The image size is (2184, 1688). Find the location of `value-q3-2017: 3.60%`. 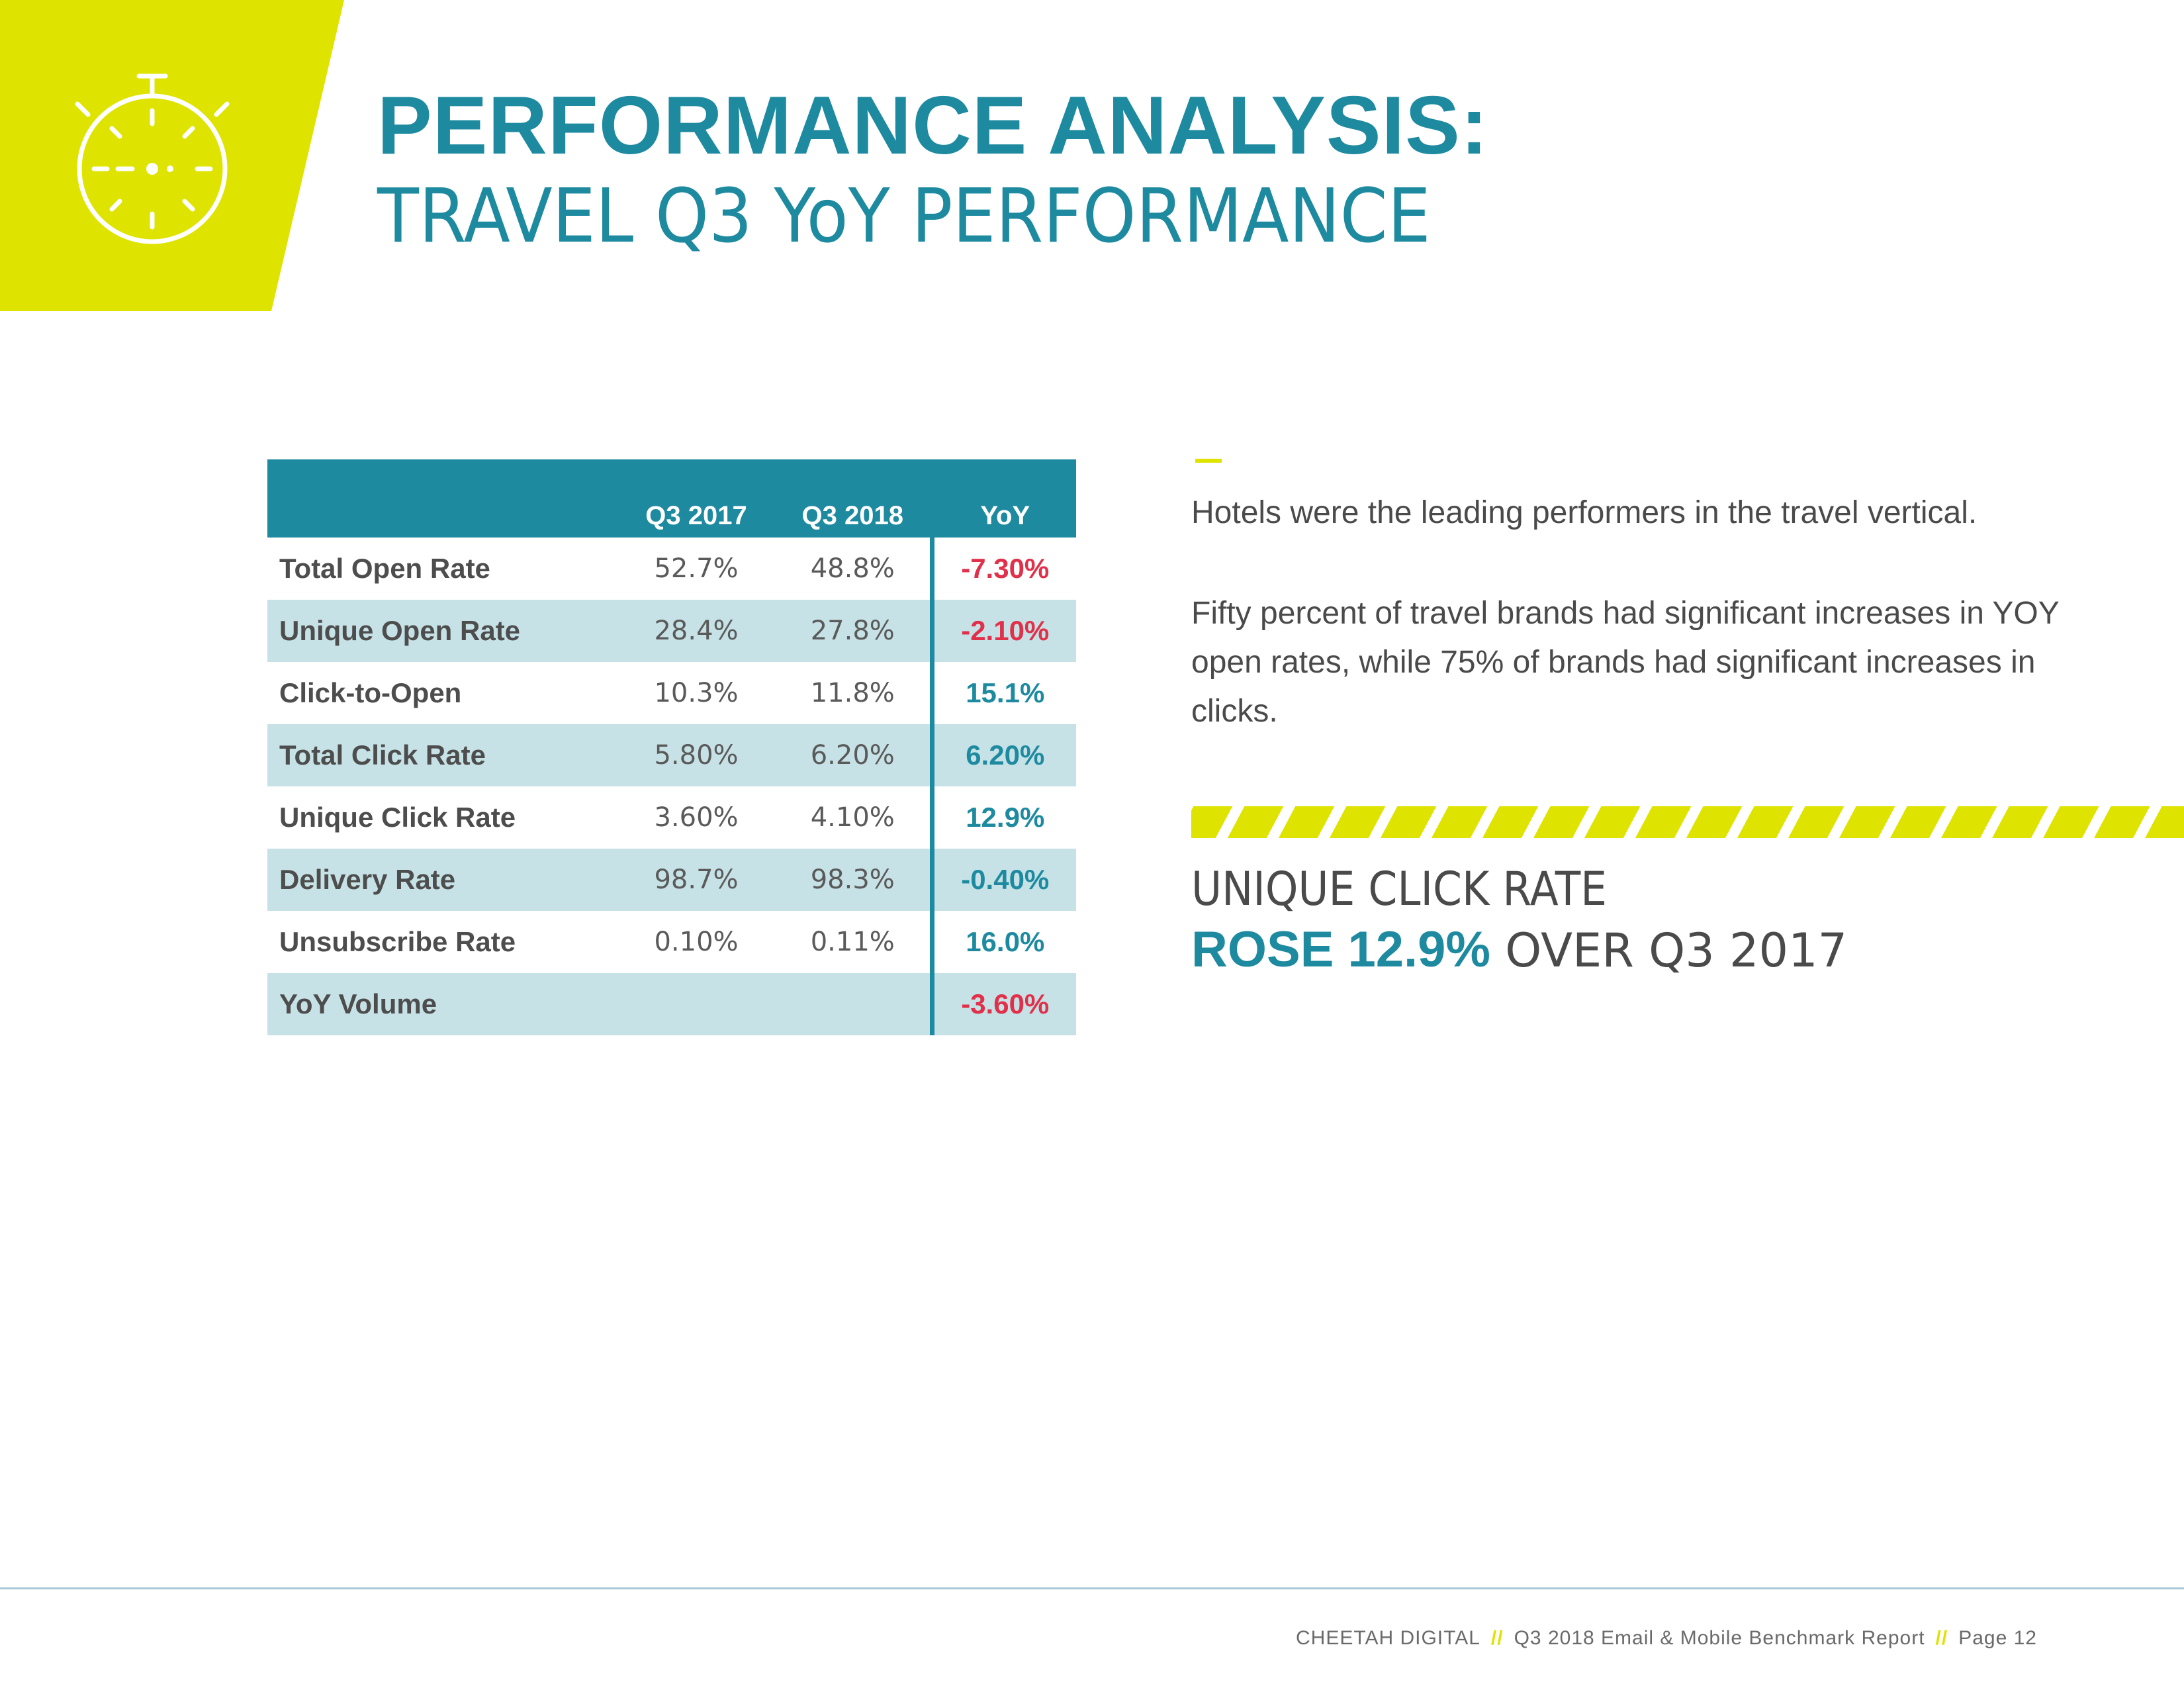

value-q3-2017: 3.60% is located at coordinates (697, 817).